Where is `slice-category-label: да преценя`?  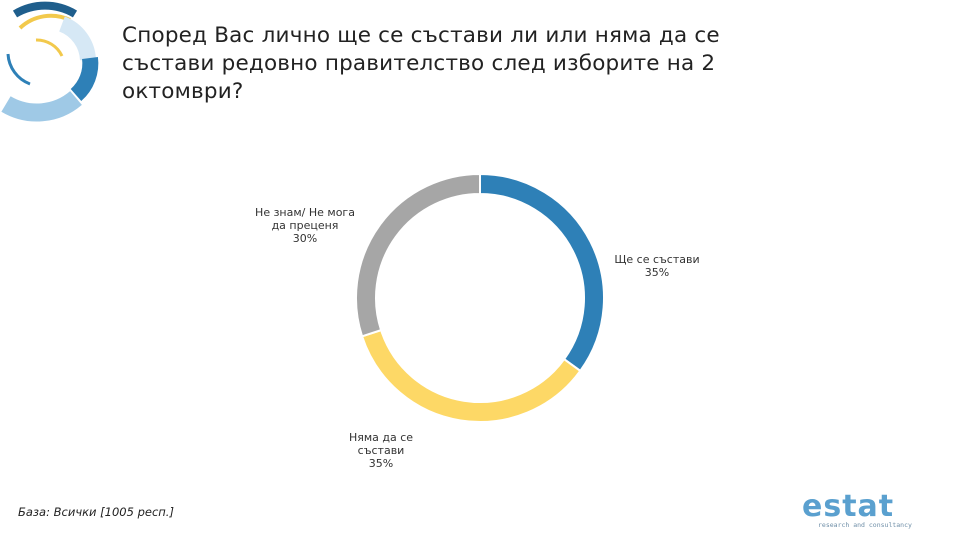
slice-category-label: да преценя is located at coordinates (305, 225).